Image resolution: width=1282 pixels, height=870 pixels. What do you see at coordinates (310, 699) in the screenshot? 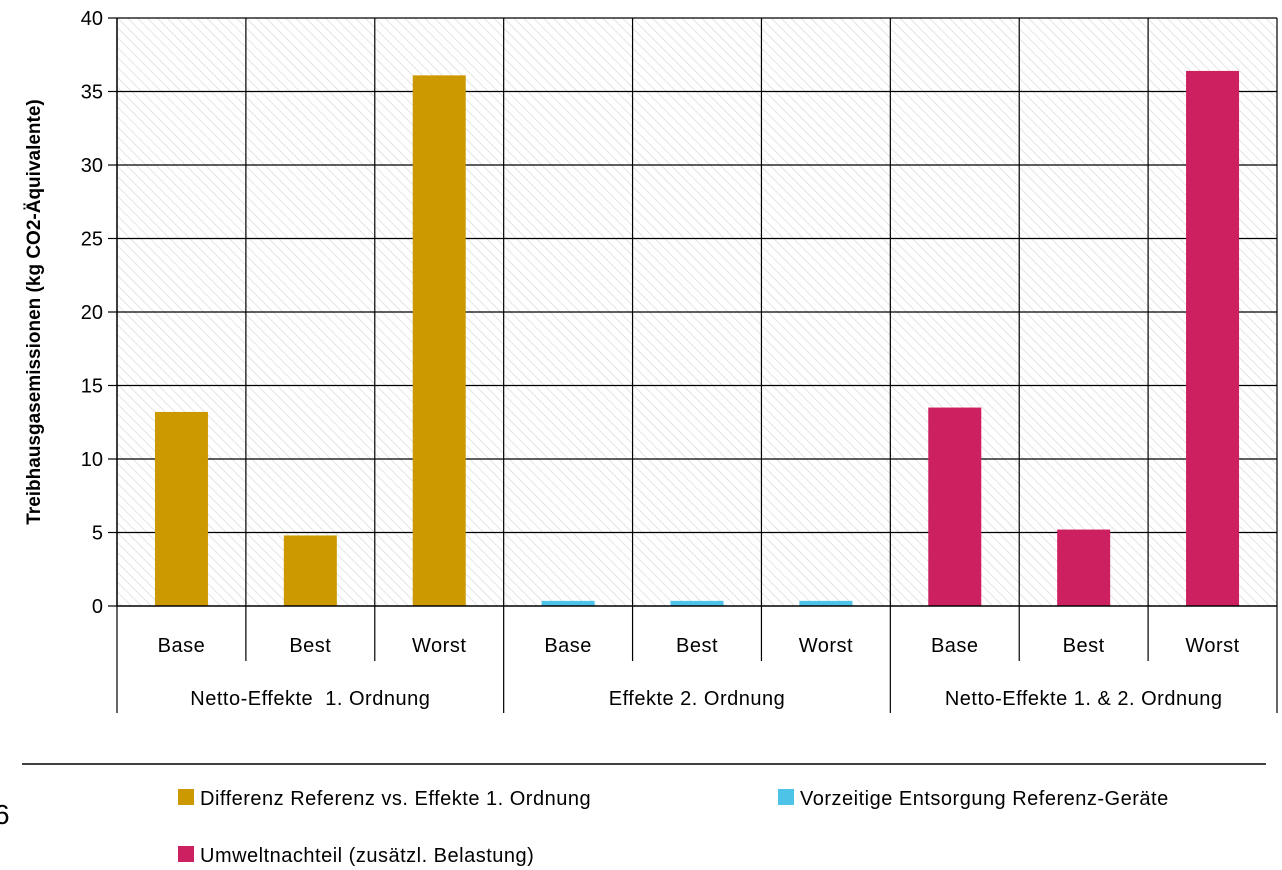
I see `x-group-label: Netto-Effekte 1. Ordnung` at bounding box center [310, 699].